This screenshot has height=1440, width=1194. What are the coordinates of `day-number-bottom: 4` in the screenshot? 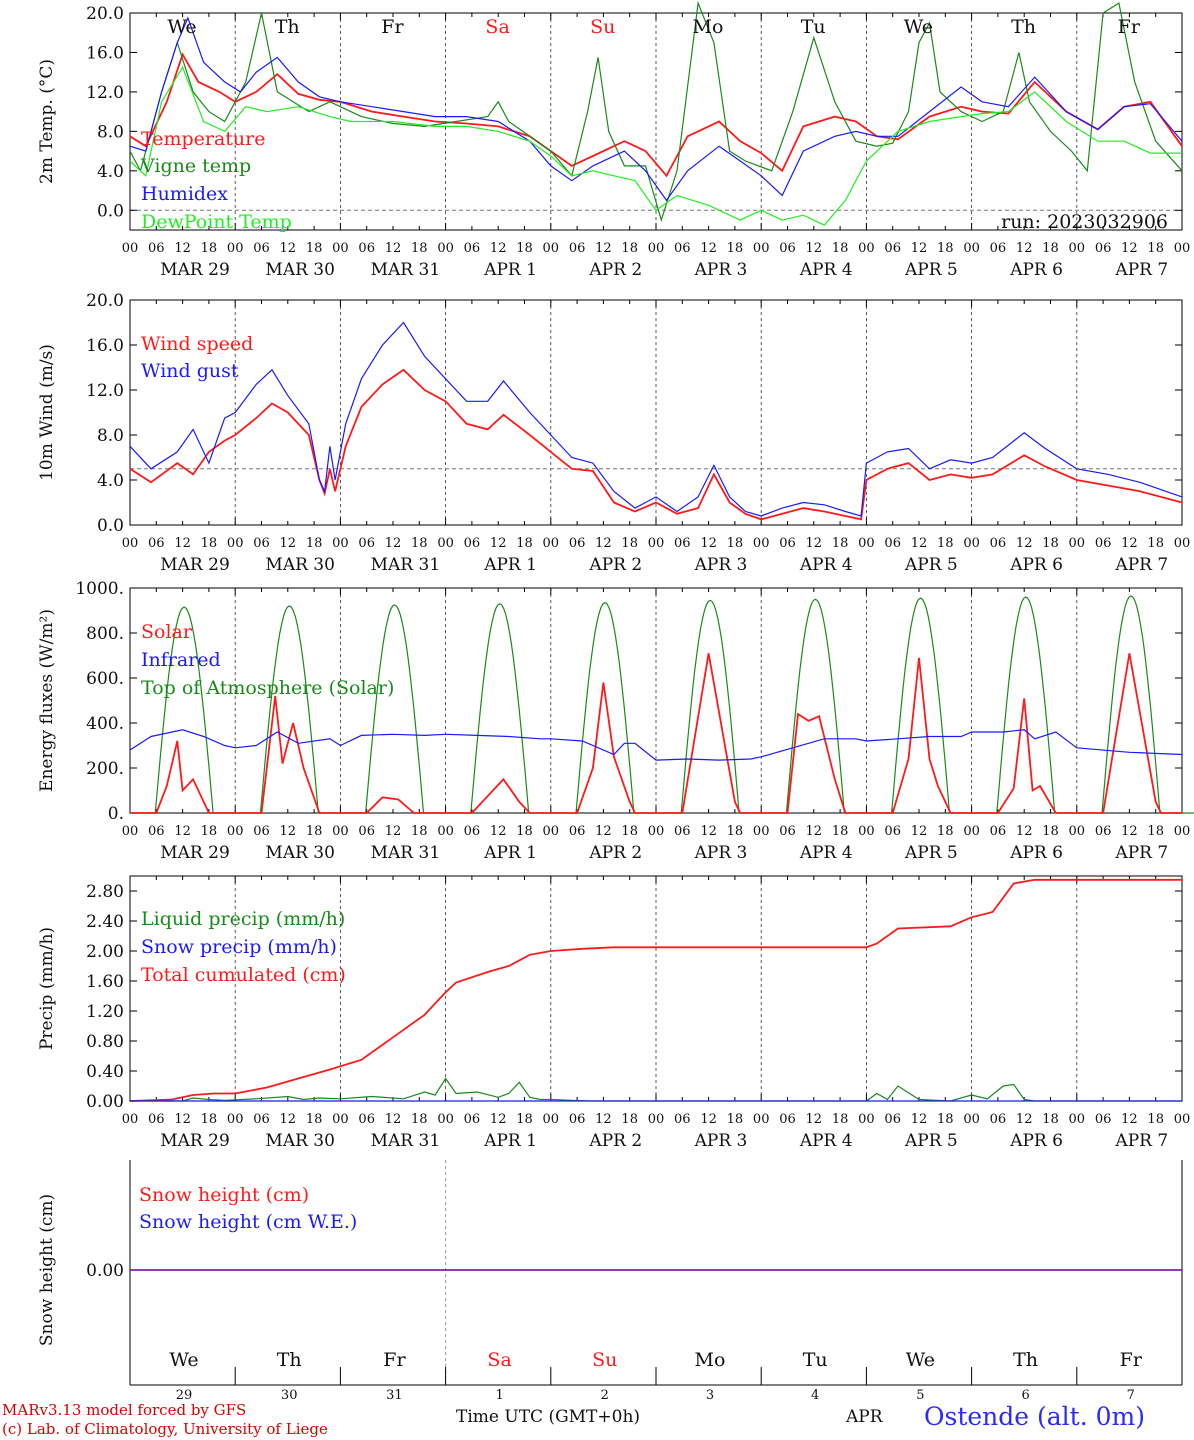 It's located at (815, 1395).